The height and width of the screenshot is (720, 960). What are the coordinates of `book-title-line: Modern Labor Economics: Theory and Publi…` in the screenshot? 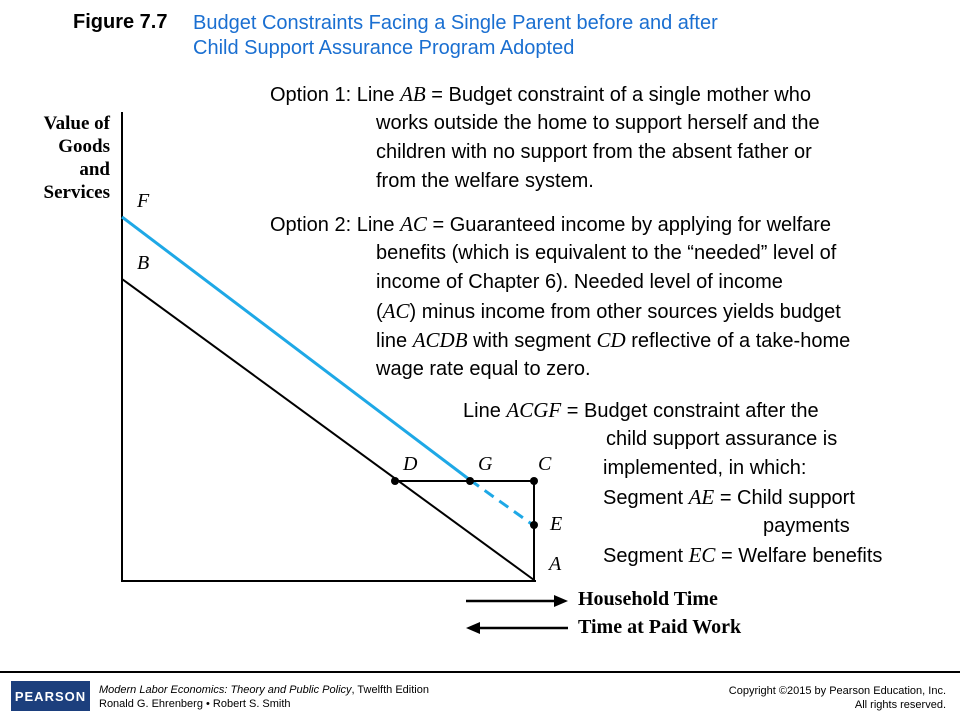 It's located at (264, 690).